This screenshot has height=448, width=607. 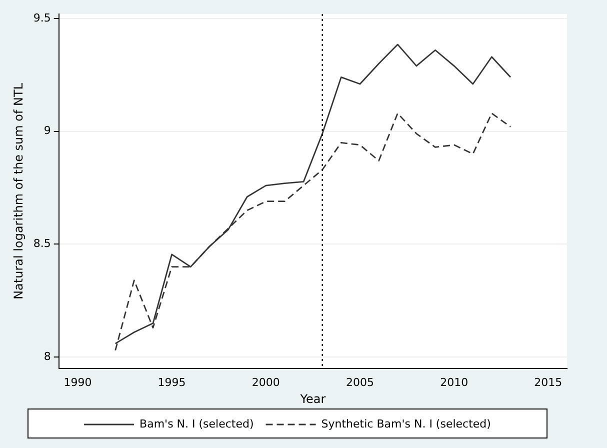 What do you see at coordinates (47, 356) in the screenshot?
I see `y-tick-label: 8` at bounding box center [47, 356].